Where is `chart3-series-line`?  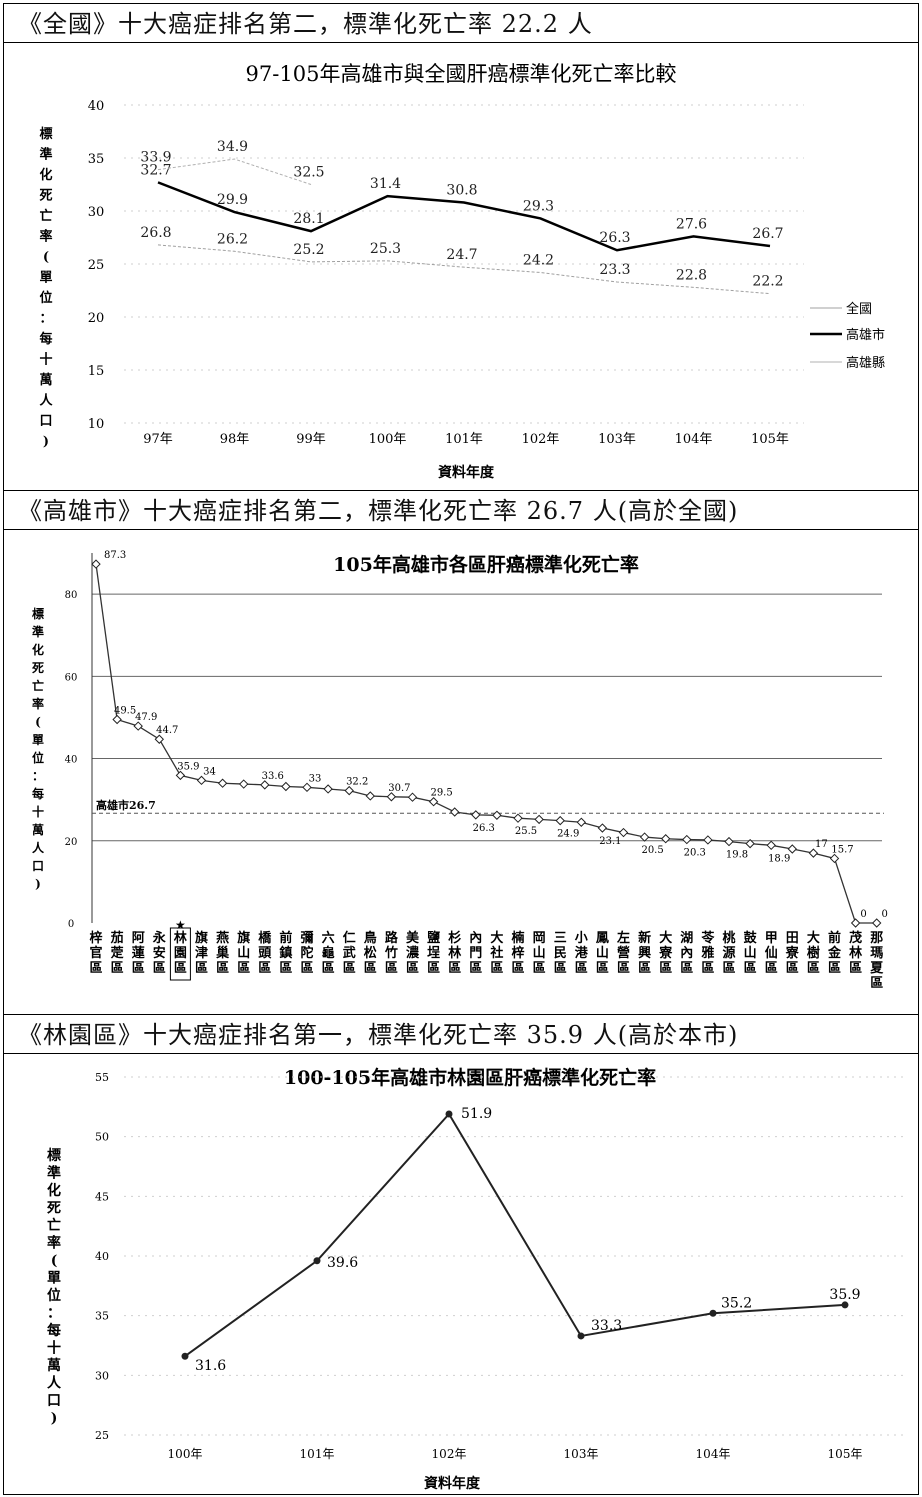 chart3-series-line is located at coordinates (515, 1235).